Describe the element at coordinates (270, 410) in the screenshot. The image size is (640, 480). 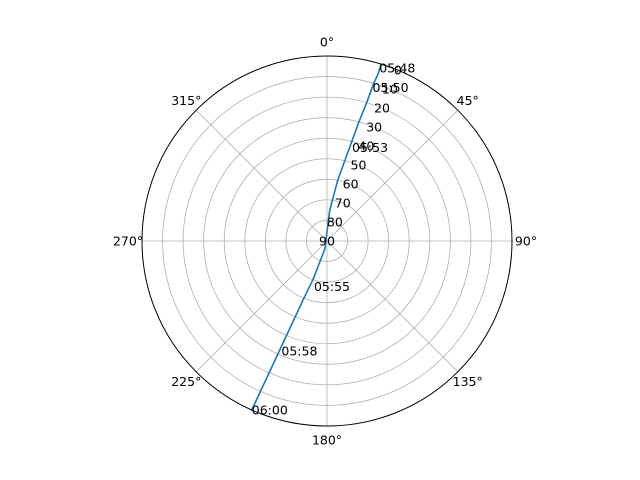
I see `time-label: 06:00` at that location.